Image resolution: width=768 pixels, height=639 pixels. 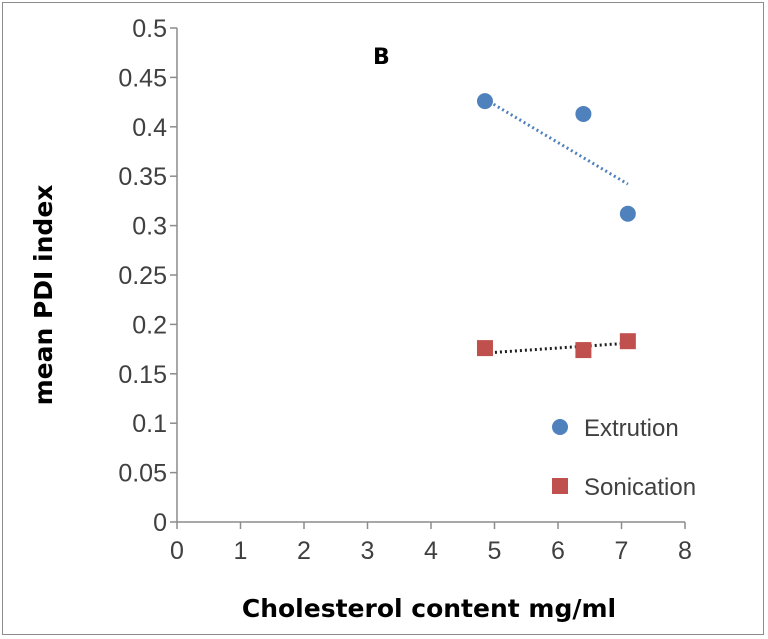 I want to click on x-tick-label: 2, so click(x=304, y=551).